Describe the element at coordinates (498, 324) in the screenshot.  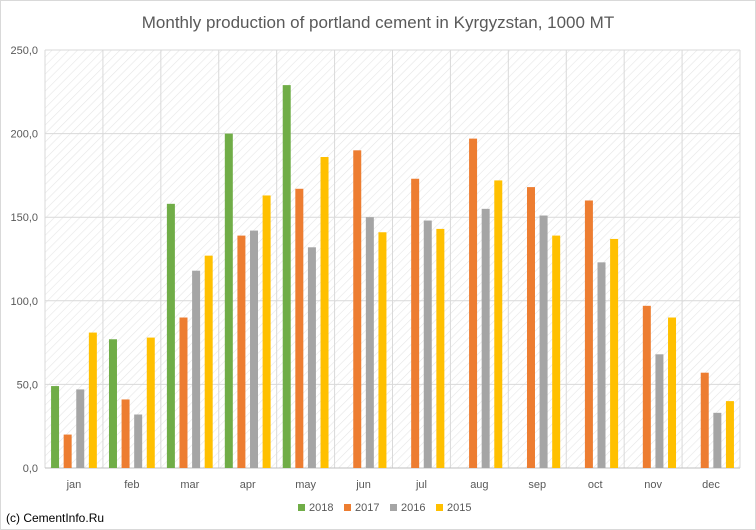
I see `bar-2015-aug` at that location.